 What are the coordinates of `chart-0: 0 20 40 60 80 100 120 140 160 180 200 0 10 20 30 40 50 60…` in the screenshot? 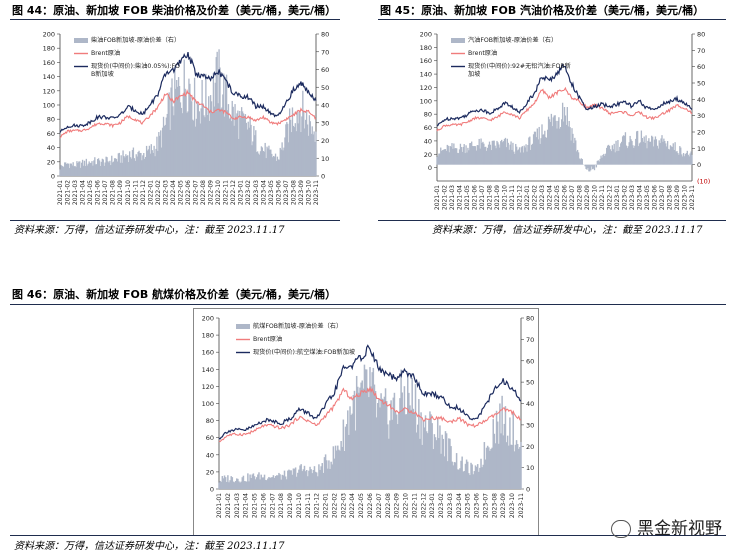 It's located at (186, 118).